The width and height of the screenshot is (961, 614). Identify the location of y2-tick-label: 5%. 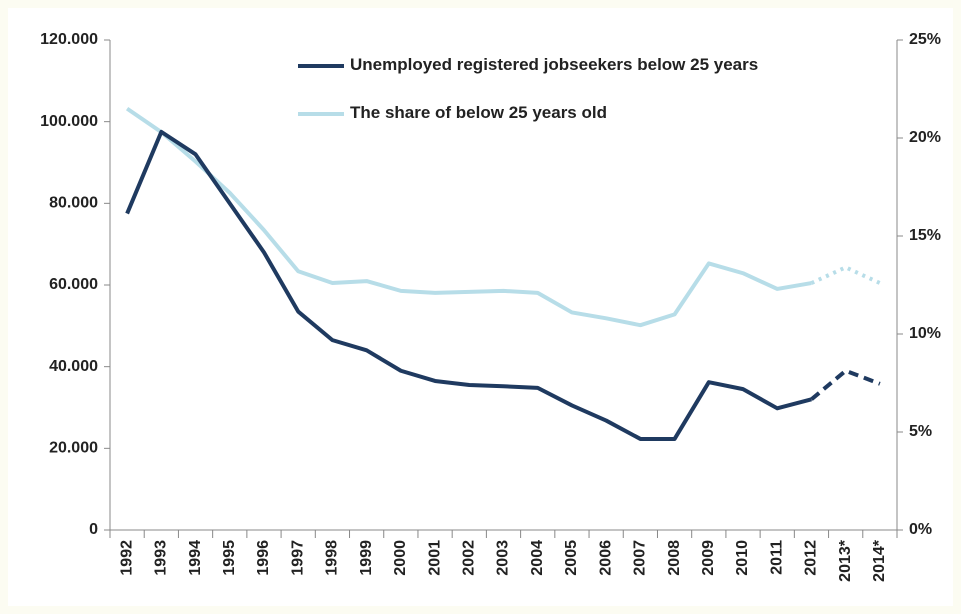
(920, 431).